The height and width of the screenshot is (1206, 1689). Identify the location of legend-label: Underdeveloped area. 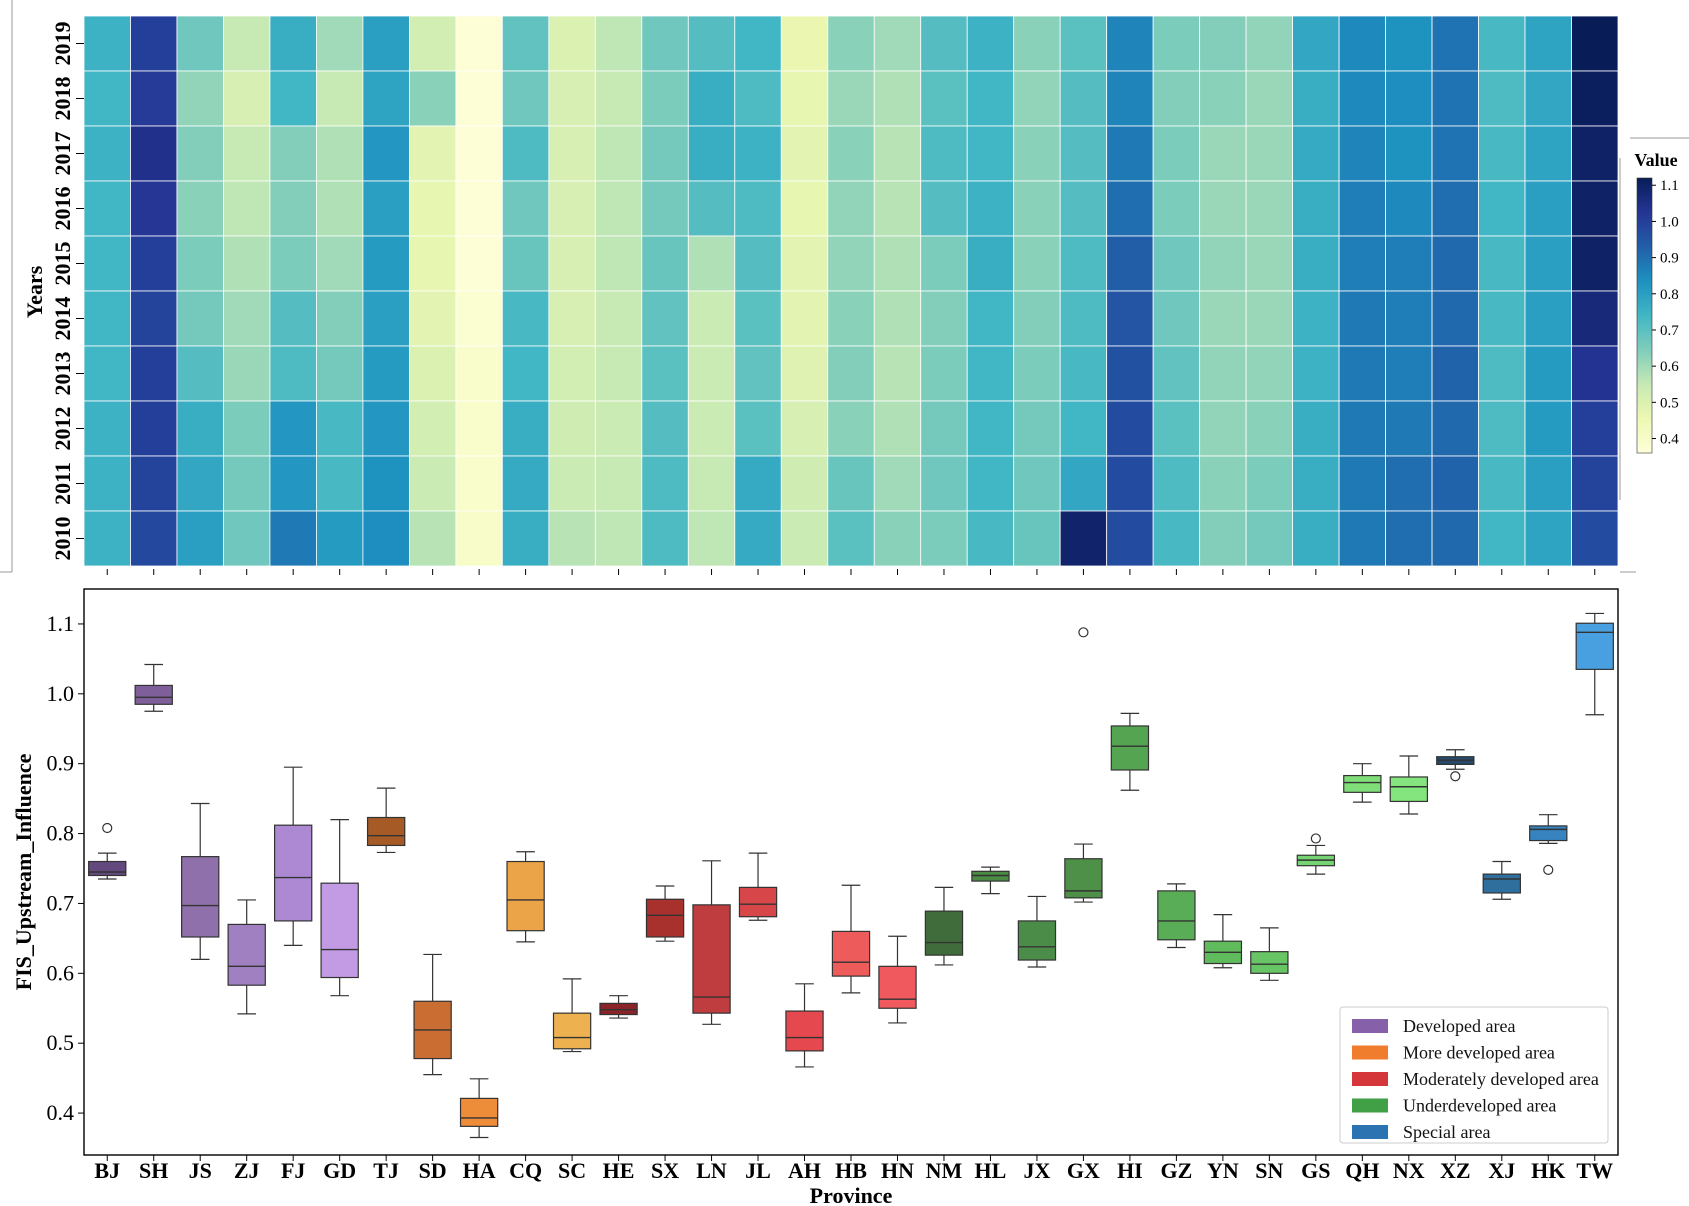
(1479, 1106).